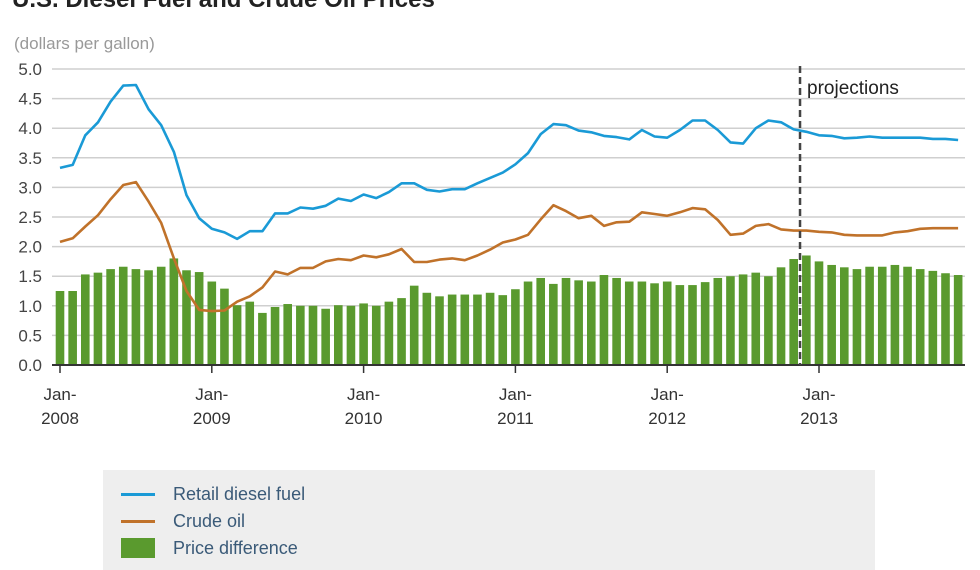 The image size is (980, 570). I want to click on y-tick-label: 4.0, so click(30, 128).